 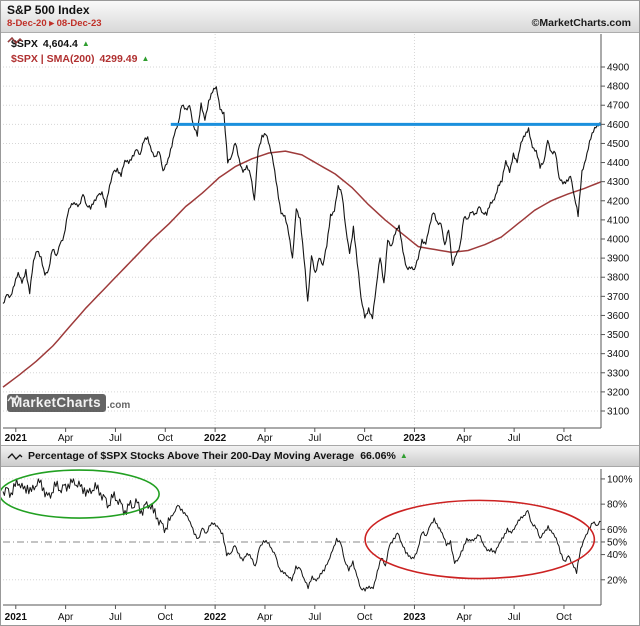 I want to click on watermark-pill: MarketCharts, so click(x=56, y=403).